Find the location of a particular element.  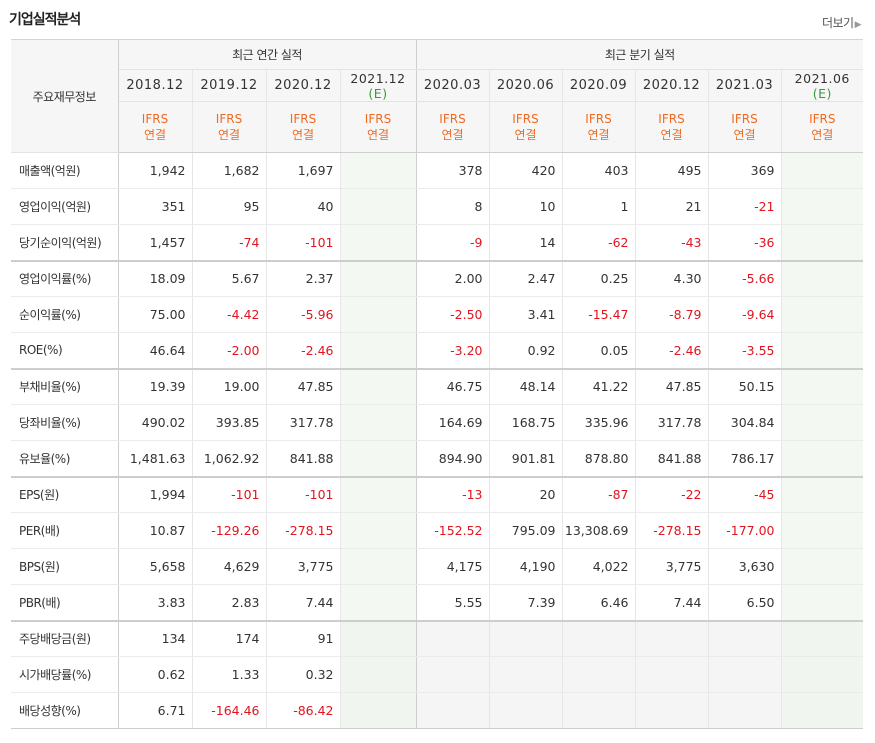

value-cell: -15.47 is located at coordinates (598, 314).